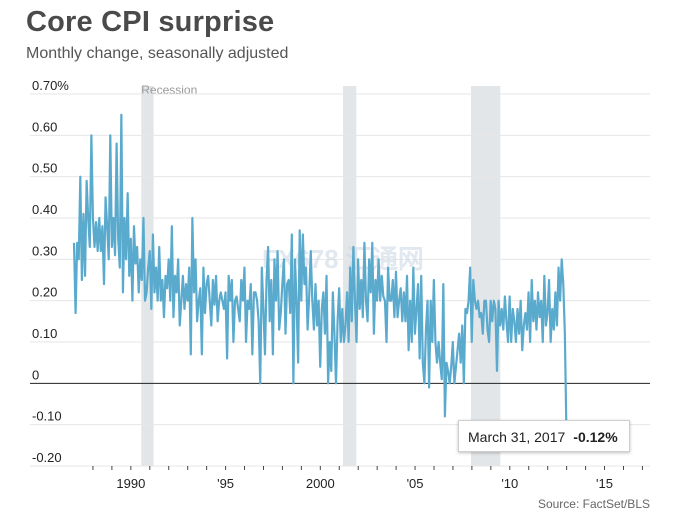 The height and width of the screenshot is (520, 678). I want to click on y-tick-label: -0.10, so click(47, 416).